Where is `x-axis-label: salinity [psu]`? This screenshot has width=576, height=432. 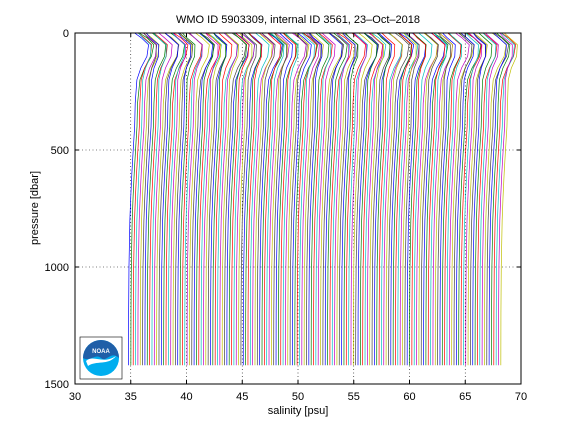
x-axis-label: salinity [psu] is located at coordinates (298, 411).